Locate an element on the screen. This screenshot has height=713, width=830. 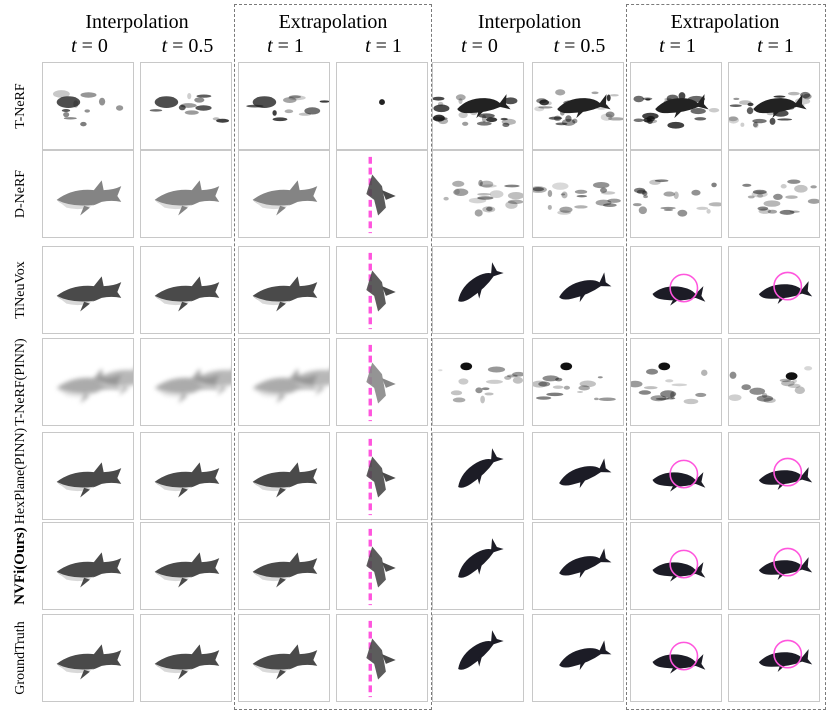
header-interpolation-left: Interpolation is located at coordinates (137, 22).